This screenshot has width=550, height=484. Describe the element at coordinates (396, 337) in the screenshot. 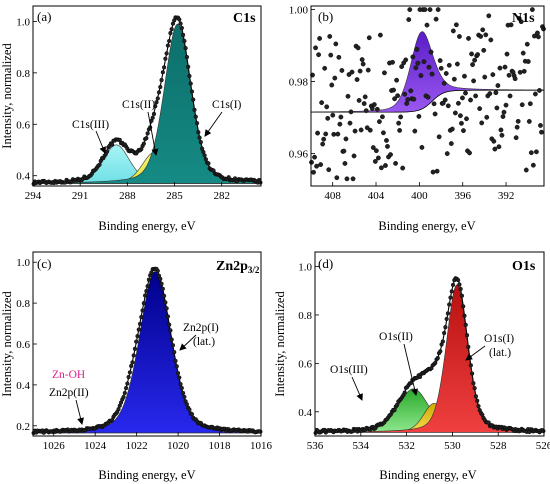

I see `panel-d-annotation-o1s-ii: O1s(II)` at that location.